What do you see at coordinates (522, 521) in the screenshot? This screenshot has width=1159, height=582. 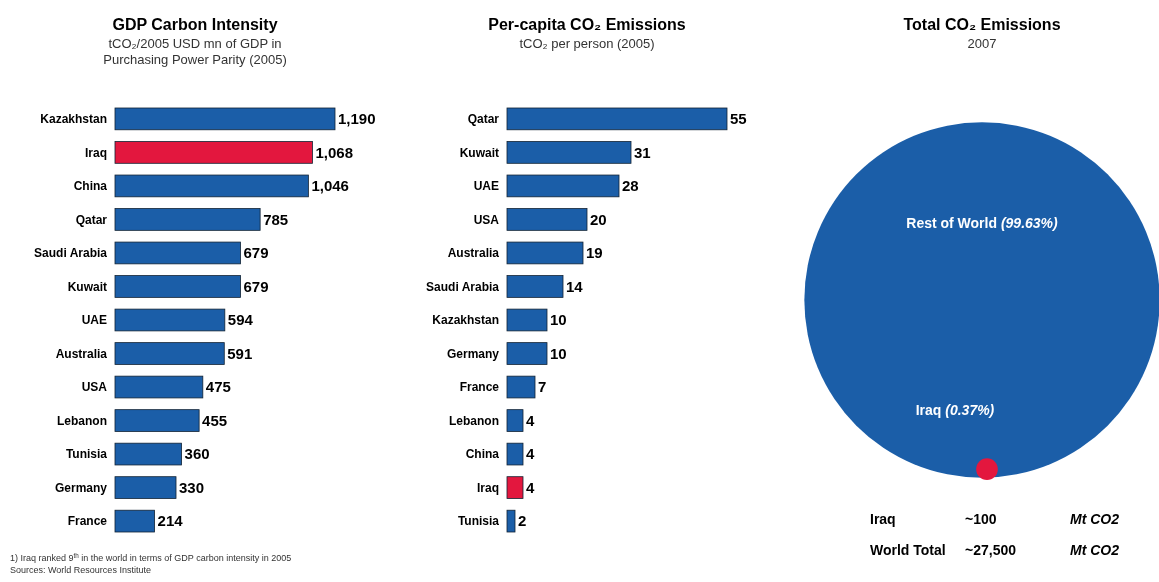 I see `data-label: 2` at bounding box center [522, 521].